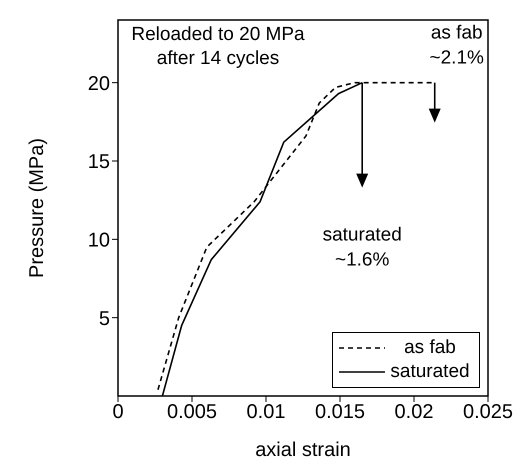 This screenshot has height=475, width=526. Describe the element at coordinates (99, 240) in the screenshot. I see `y-tick-label: 10` at that location.